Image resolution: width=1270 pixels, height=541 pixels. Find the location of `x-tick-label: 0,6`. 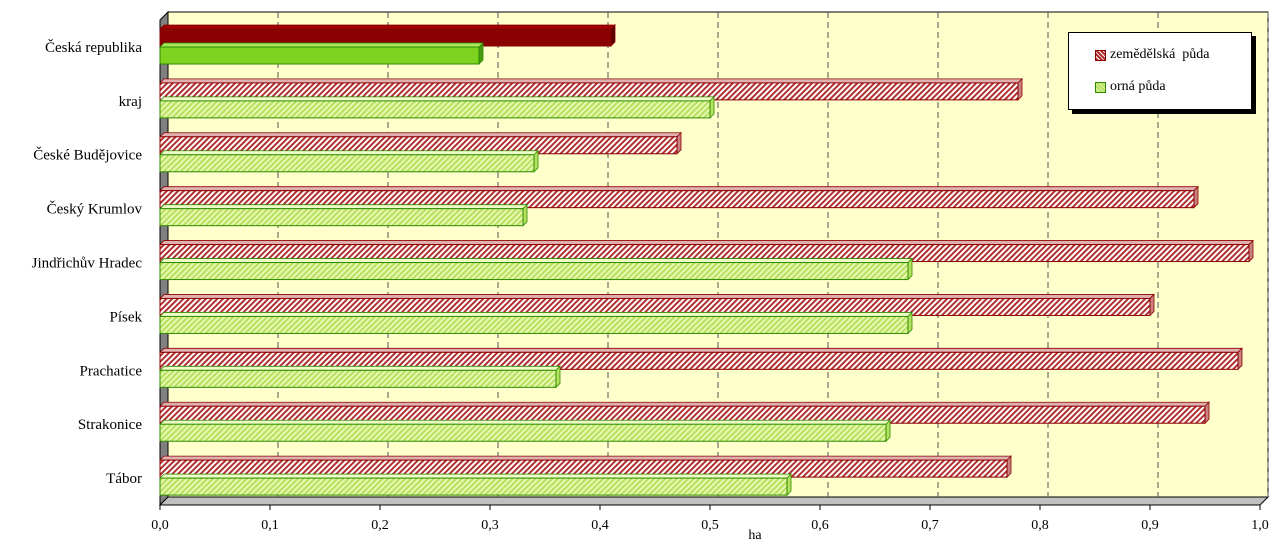

x-tick-label: 0,6 is located at coordinates (820, 525).